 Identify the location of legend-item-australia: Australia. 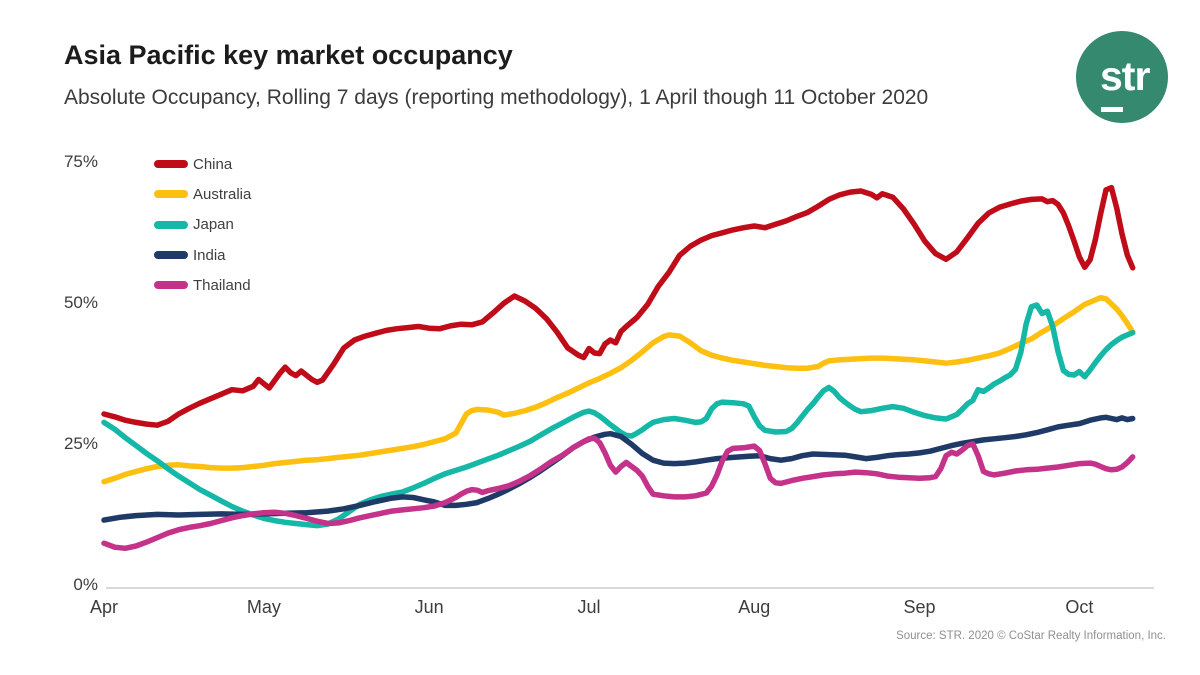
(202, 194).